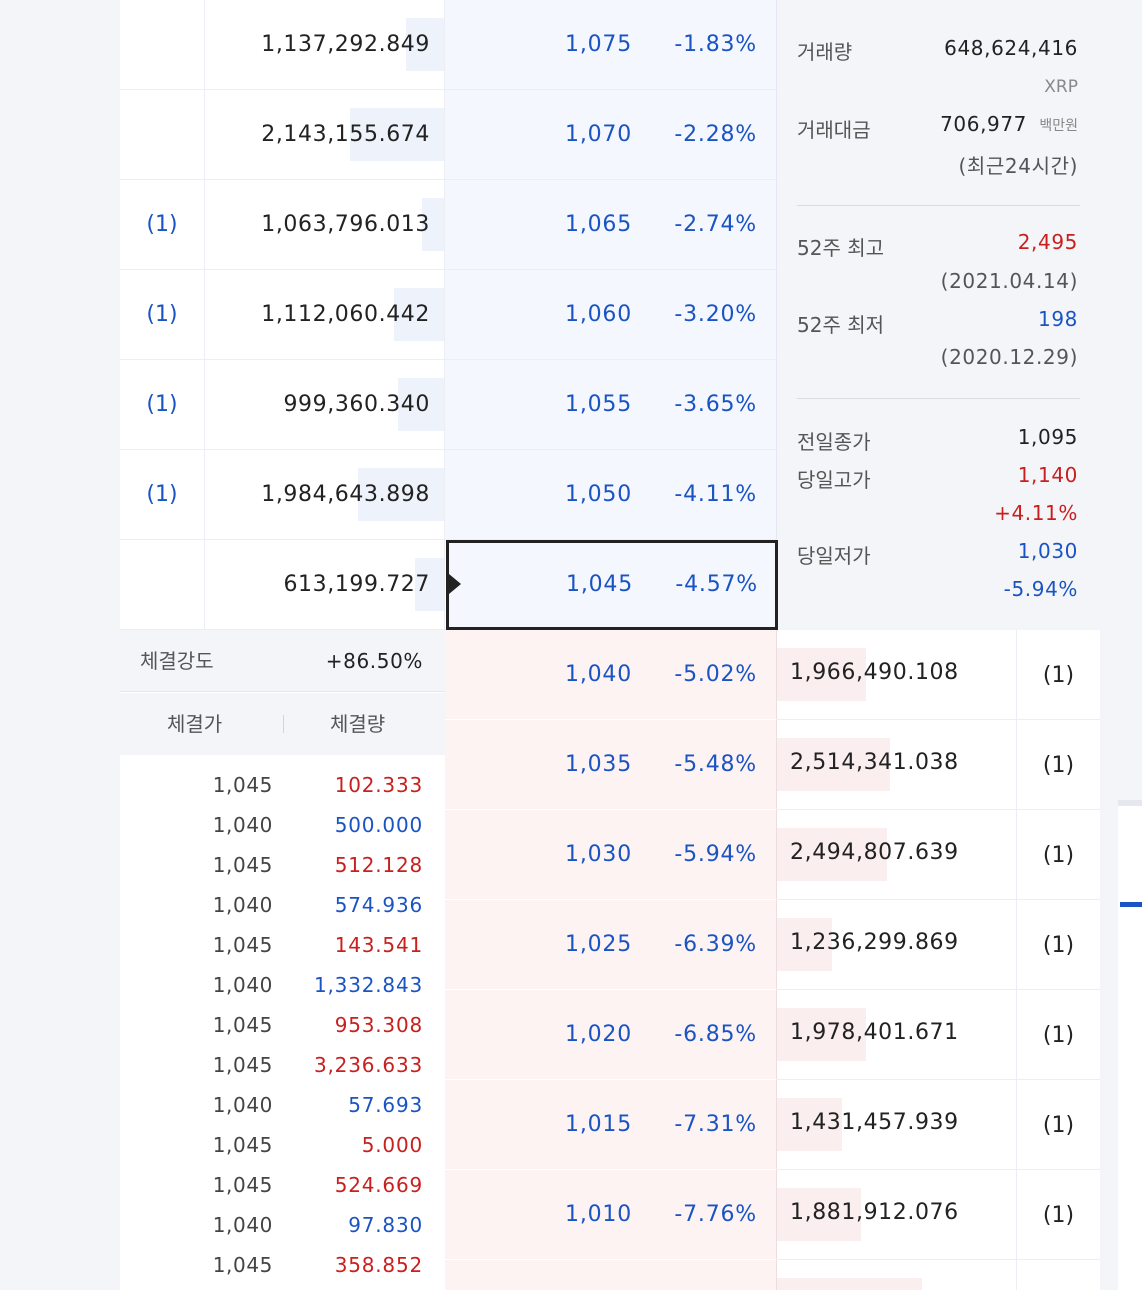 This screenshot has width=1142, height=1290. I want to click on bid-price-cell, so click(611, 1275).